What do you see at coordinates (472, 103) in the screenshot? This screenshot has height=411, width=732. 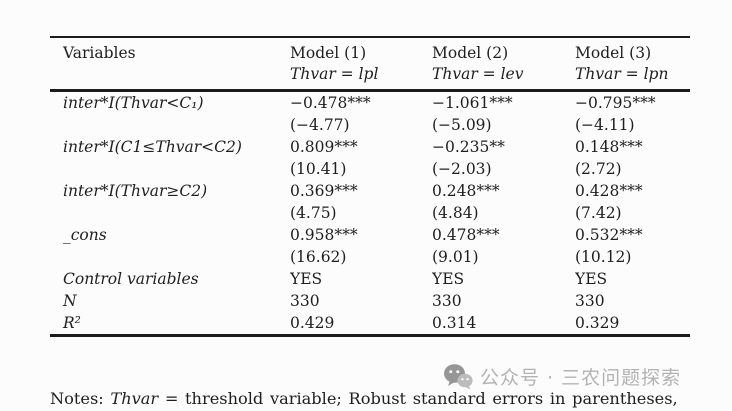 I see `cell-value: −1.061***` at bounding box center [472, 103].